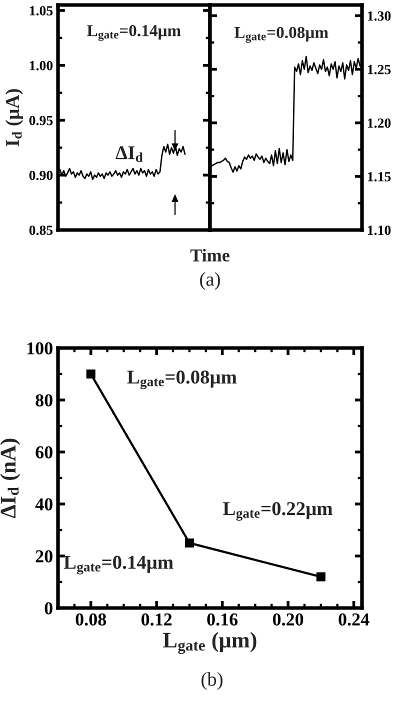 The image size is (404, 705). Describe the element at coordinates (379, 123) in the screenshot. I see `y-tick-label: 1.20` at that location.